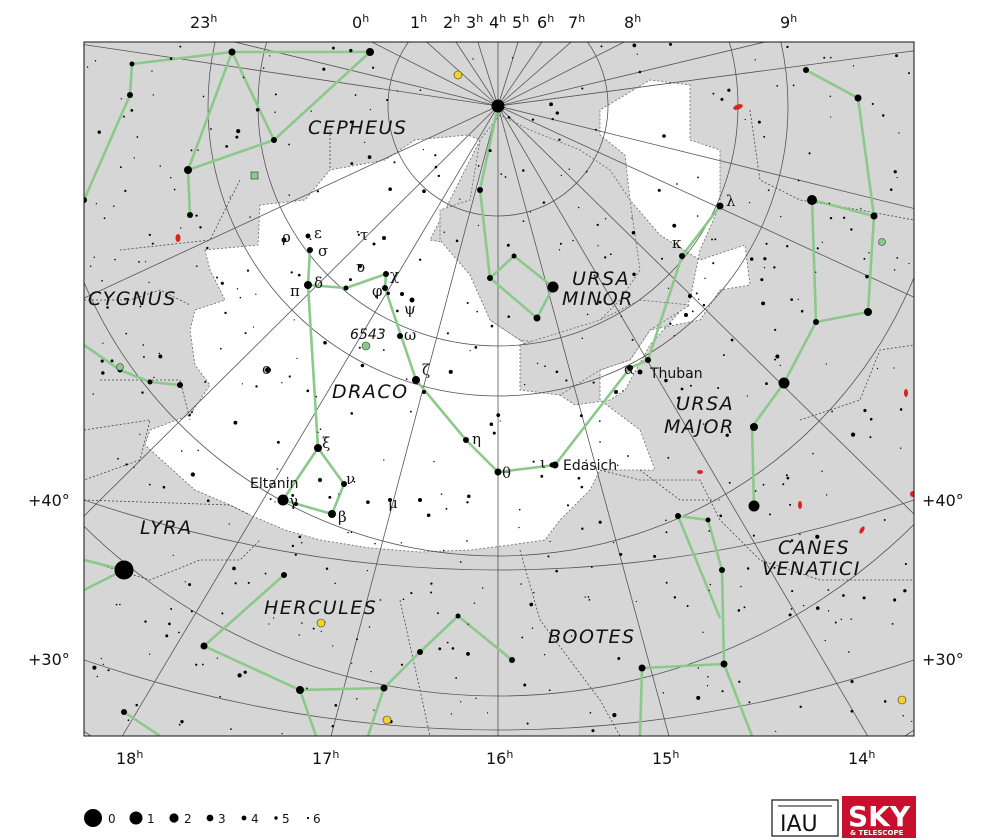 Image resolution: width=1000 pixels, height=840 pixels. I want to click on label-lyra: LYRA, so click(166, 528).